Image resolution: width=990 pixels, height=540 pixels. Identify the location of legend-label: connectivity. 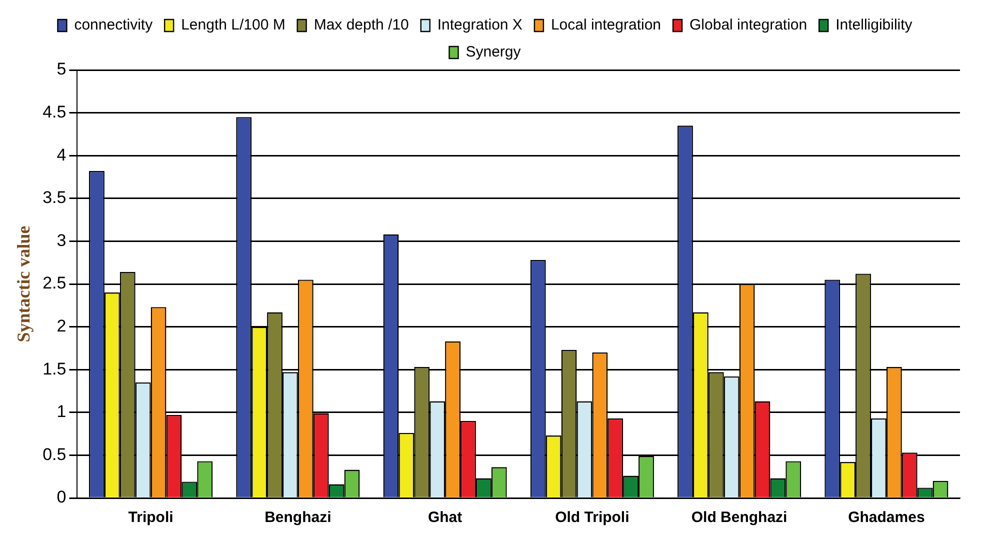
(114, 25).